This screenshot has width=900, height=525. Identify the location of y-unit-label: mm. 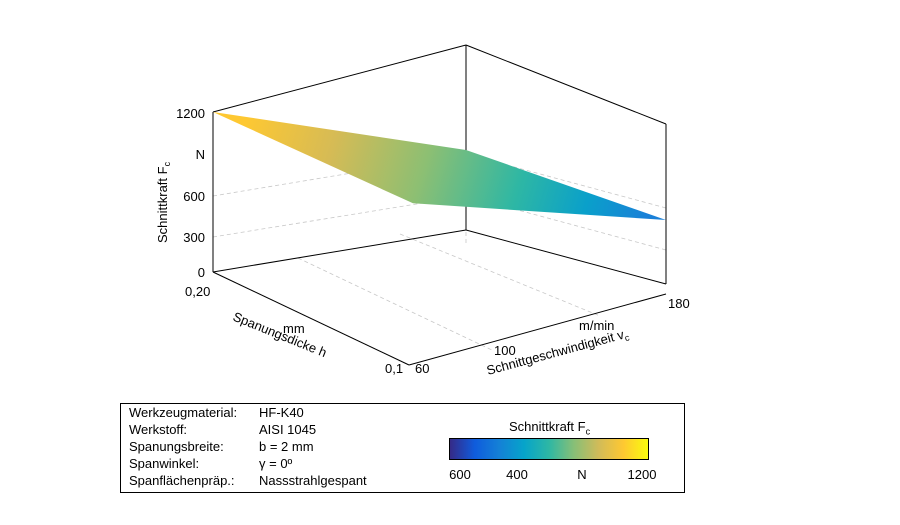
(294, 328).